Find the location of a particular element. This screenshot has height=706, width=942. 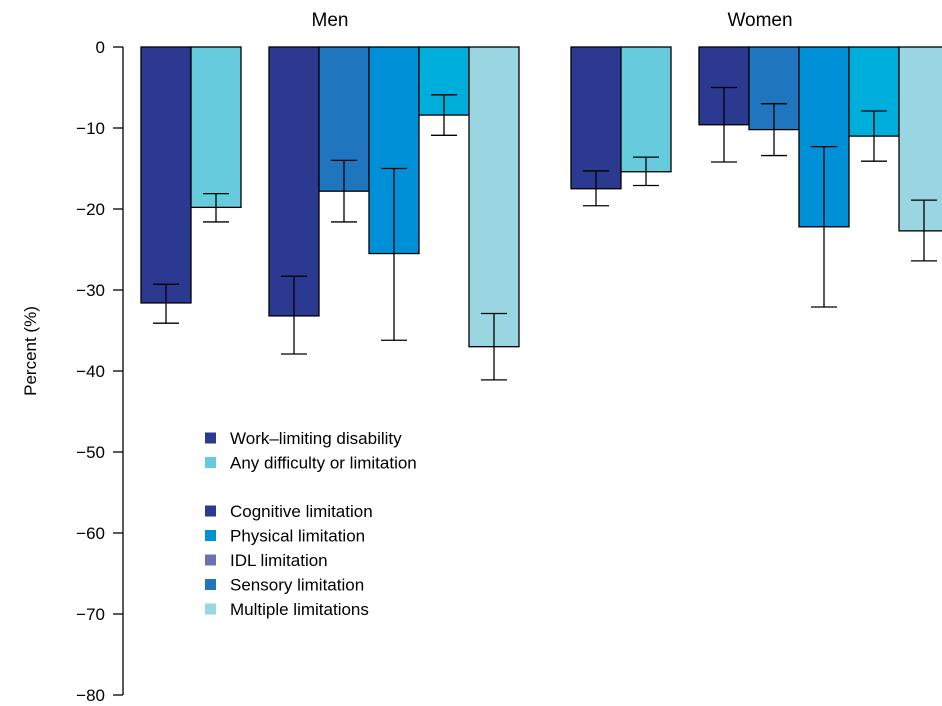

legend-label: Cognitive limitation is located at coordinates (301, 511).